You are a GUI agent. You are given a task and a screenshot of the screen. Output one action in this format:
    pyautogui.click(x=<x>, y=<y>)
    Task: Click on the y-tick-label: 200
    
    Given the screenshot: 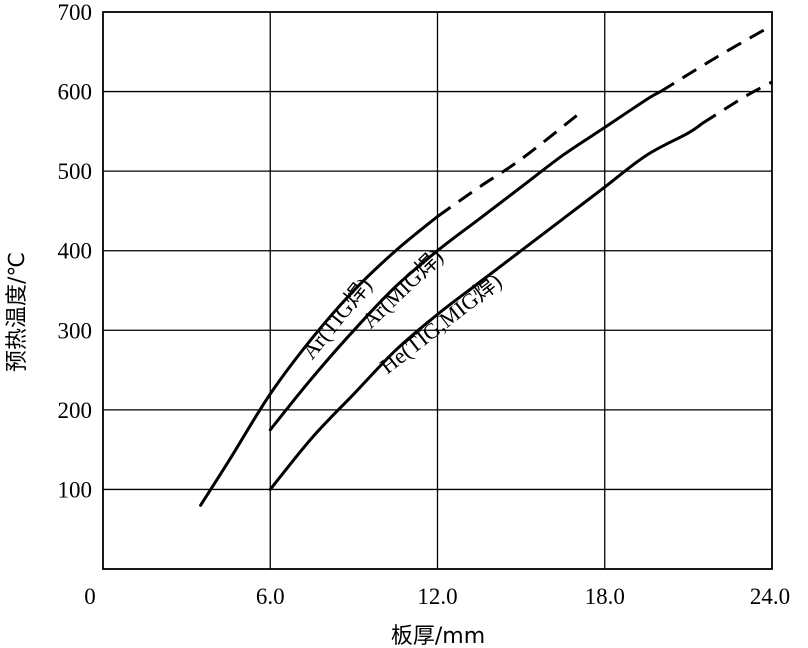 What is the action you would take?
    pyautogui.click(x=75, y=410)
    